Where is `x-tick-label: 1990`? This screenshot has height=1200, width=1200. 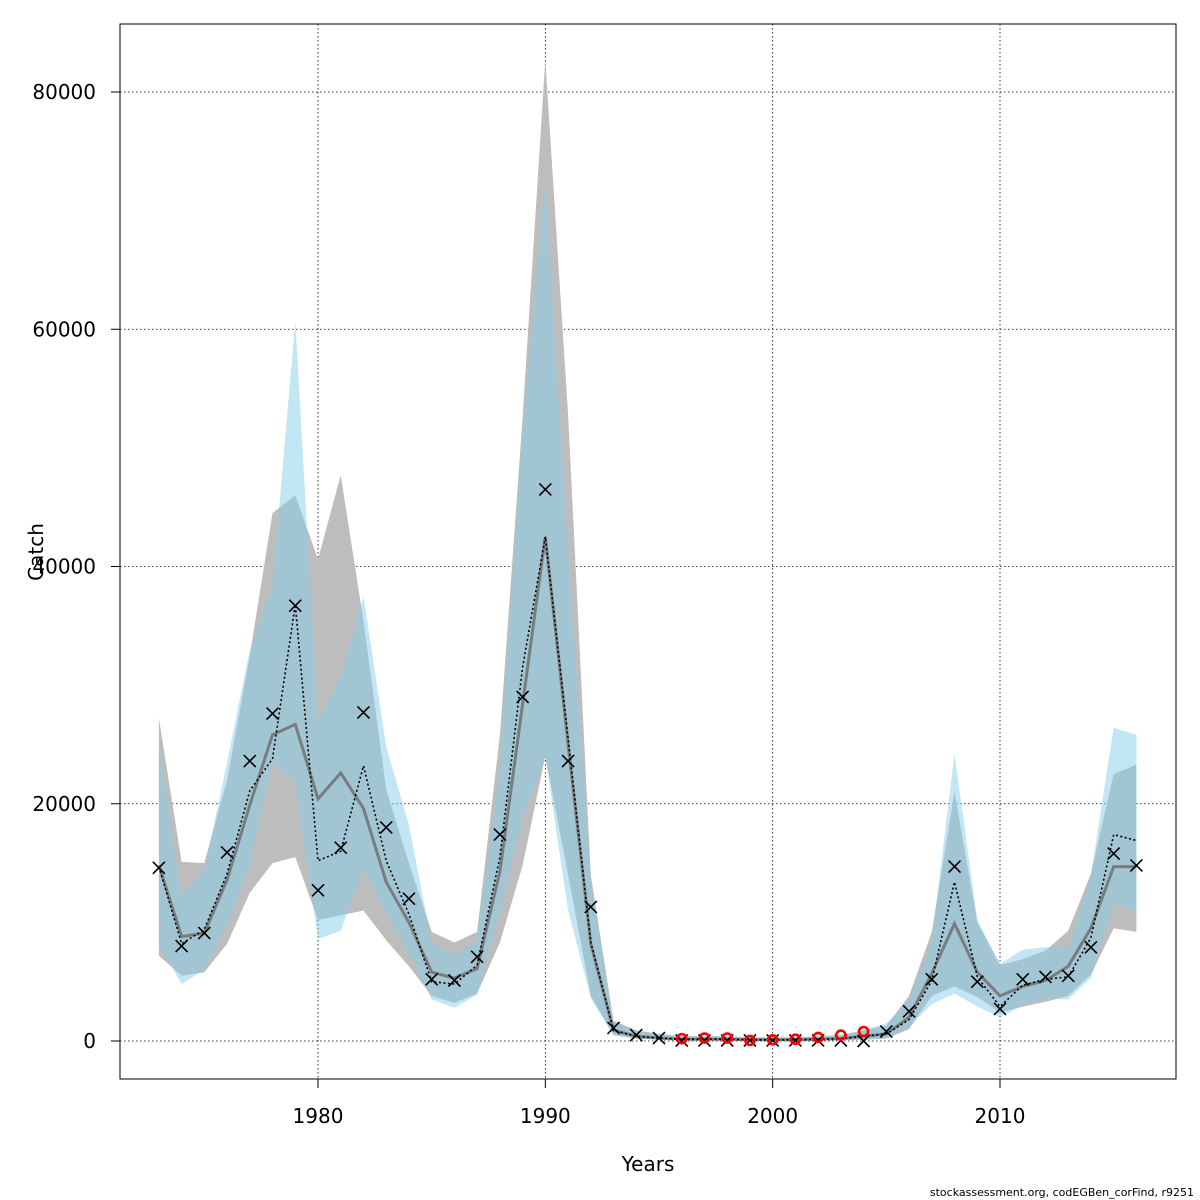 x-tick-label: 1990 is located at coordinates (545, 1116).